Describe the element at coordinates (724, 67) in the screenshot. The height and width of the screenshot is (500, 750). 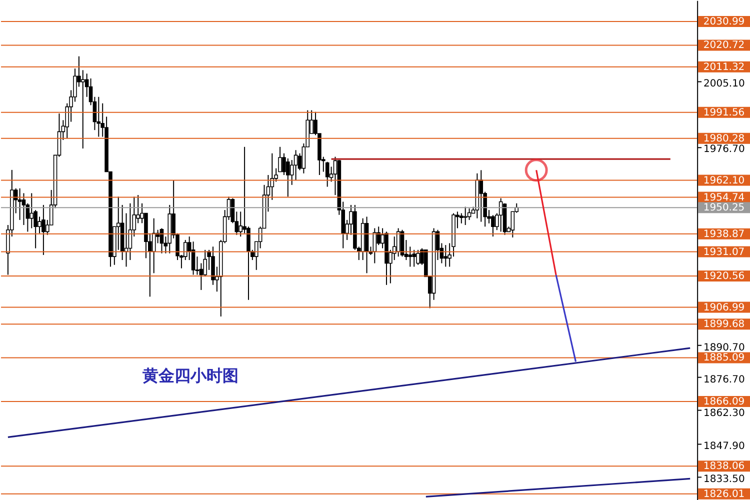
I see `ref-line-label: 2011.32` at that location.